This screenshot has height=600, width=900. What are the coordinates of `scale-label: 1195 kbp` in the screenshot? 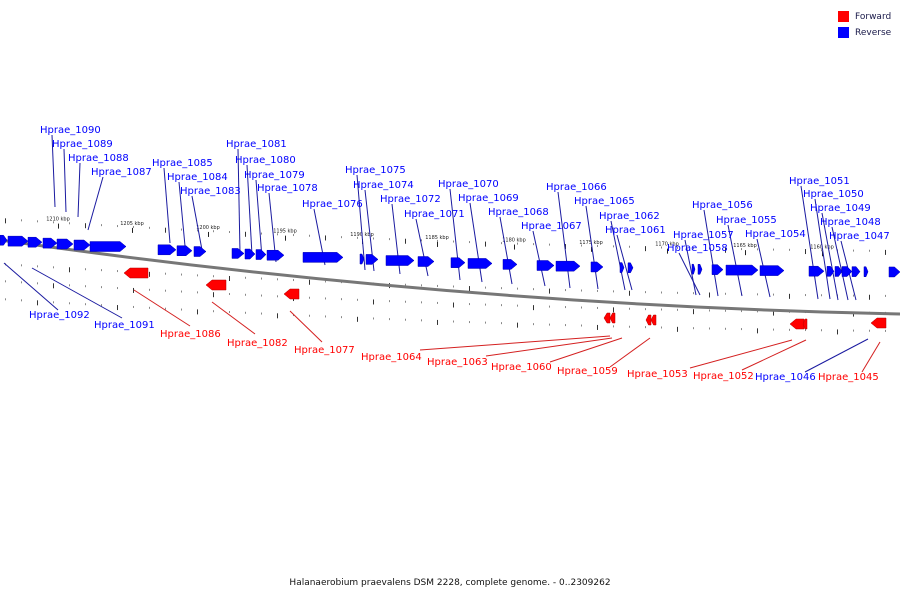 It's located at (285, 232).